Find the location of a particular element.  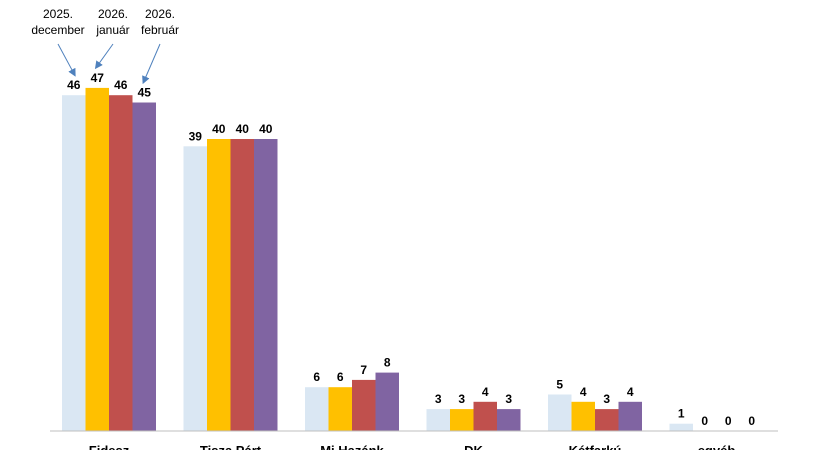

category-label-1: Tisza Párt is located at coordinates (231, 446).